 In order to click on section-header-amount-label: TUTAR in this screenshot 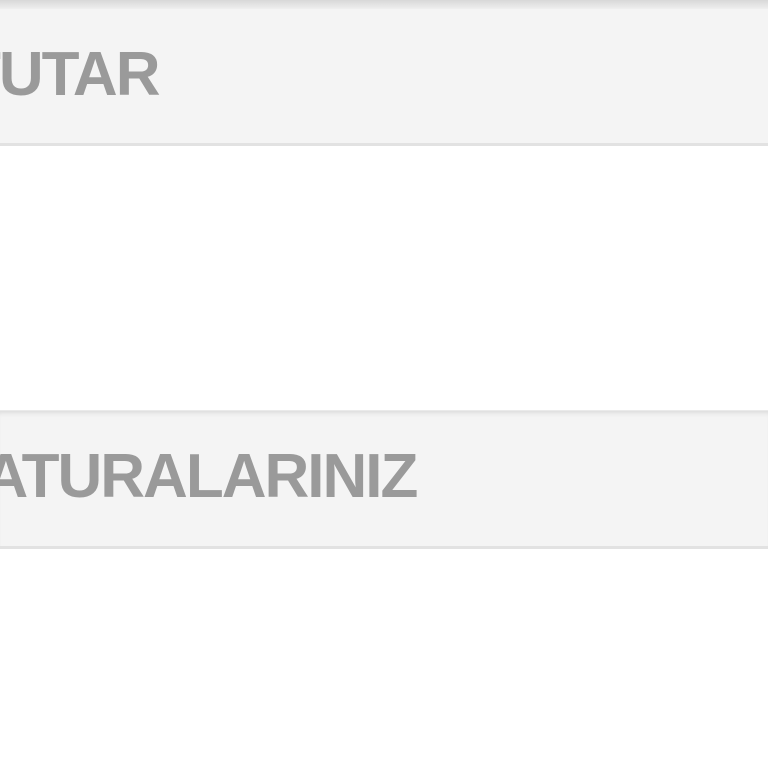, I will do `click(80, 74)`.